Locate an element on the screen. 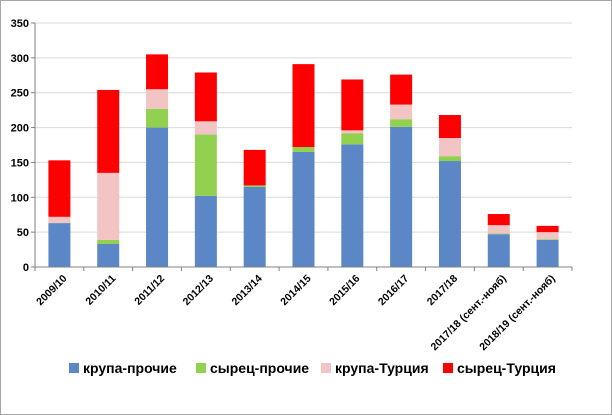  y-tick-label: 200 is located at coordinates (20, 129).